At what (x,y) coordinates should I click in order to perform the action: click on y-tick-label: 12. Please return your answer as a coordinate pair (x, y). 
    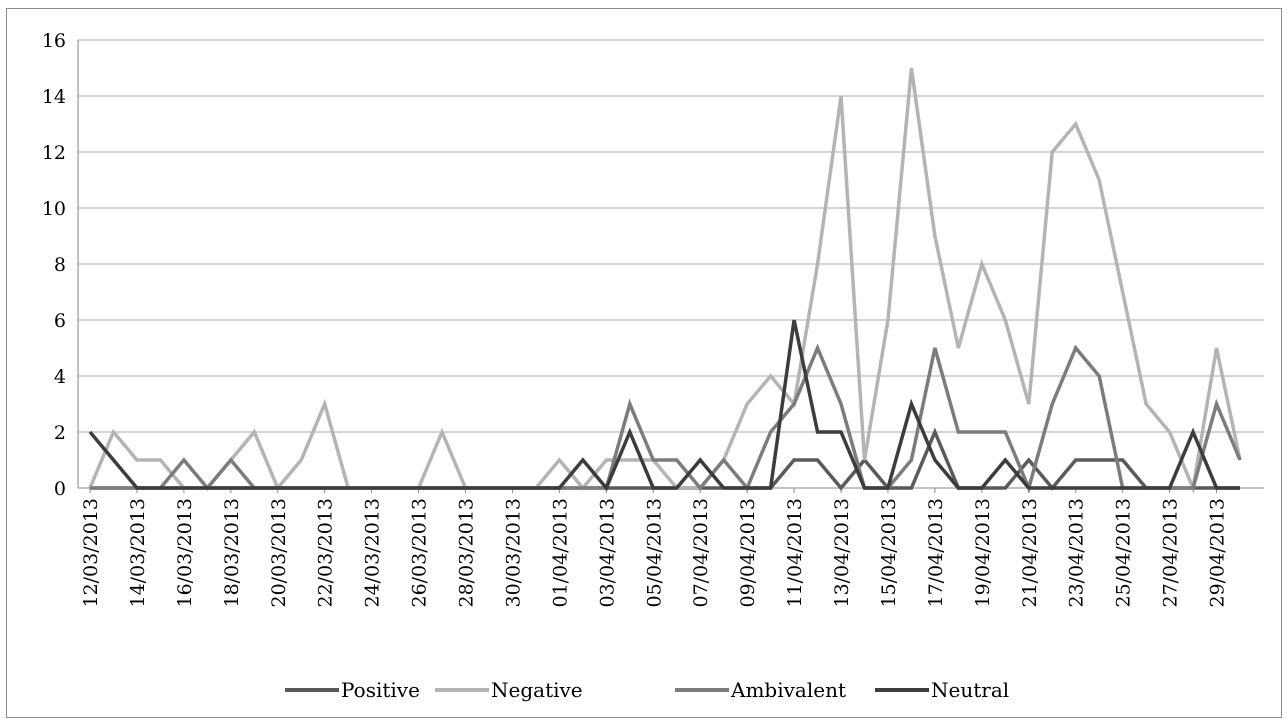
    Looking at the image, I should click on (54, 153).